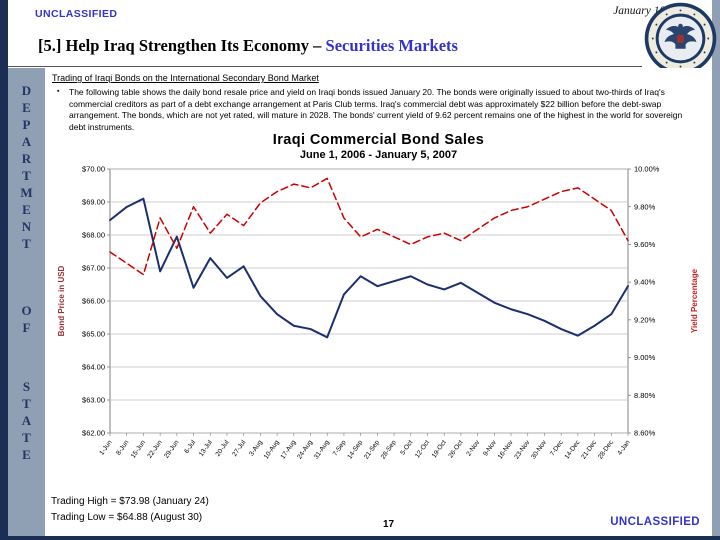 The height and width of the screenshot is (540, 720). I want to click on svg-text: 27-Jul, so click(239, 448).